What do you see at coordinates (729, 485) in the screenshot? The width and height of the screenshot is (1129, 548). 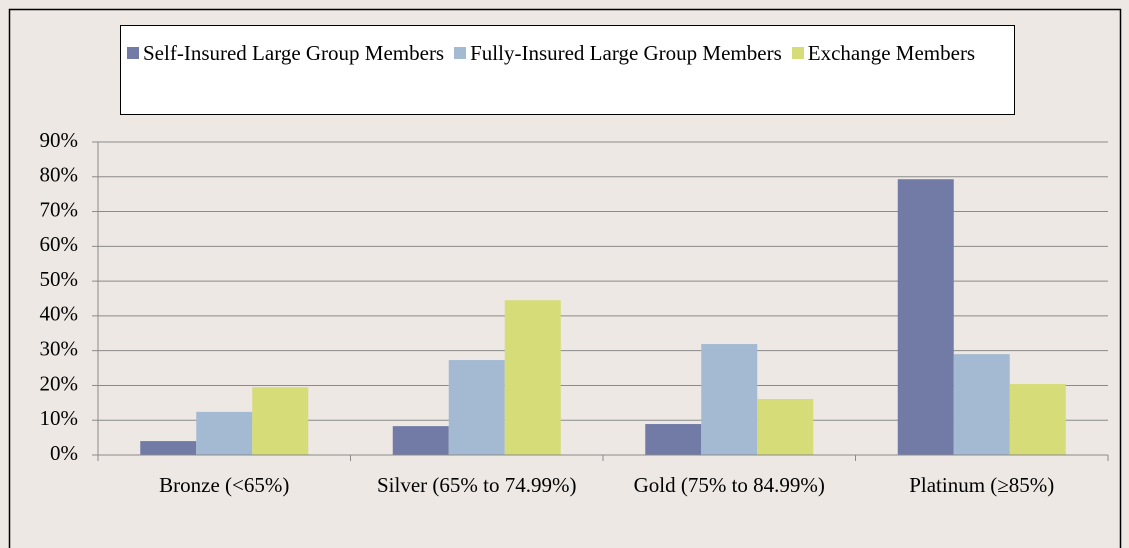 I see `x-tick-label: Gold (75% to 84.99%)` at bounding box center [729, 485].